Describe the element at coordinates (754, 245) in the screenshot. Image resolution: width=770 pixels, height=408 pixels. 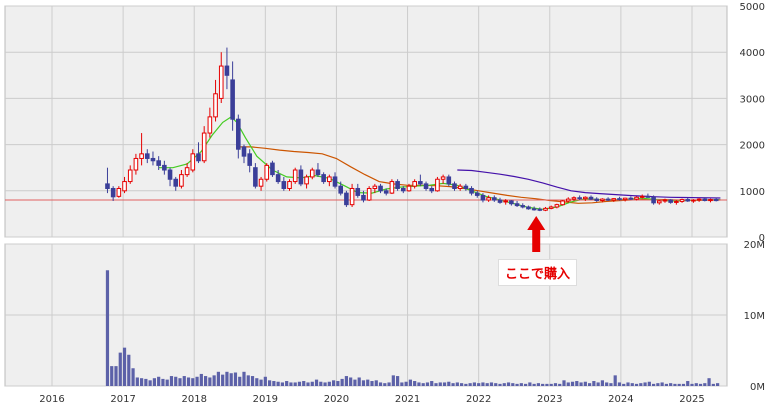
I see `volume-tick-label: 20M` at that location.